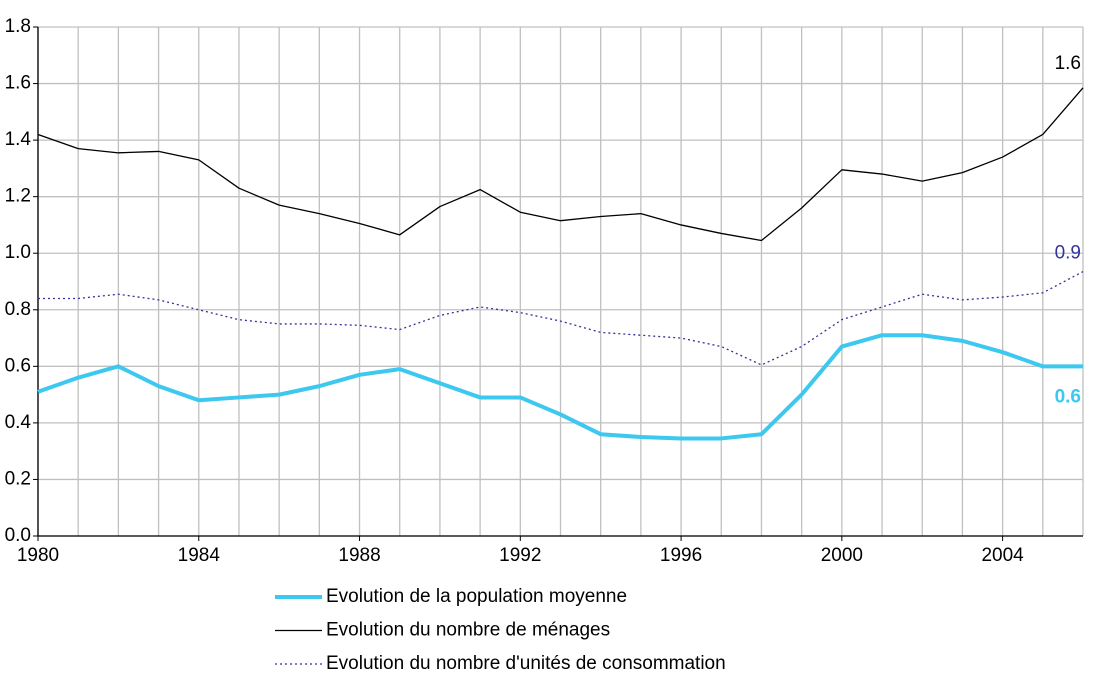  What do you see at coordinates (18, 478) in the screenshot?
I see `y-tick-label: 0.2` at bounding box center [18, 478].